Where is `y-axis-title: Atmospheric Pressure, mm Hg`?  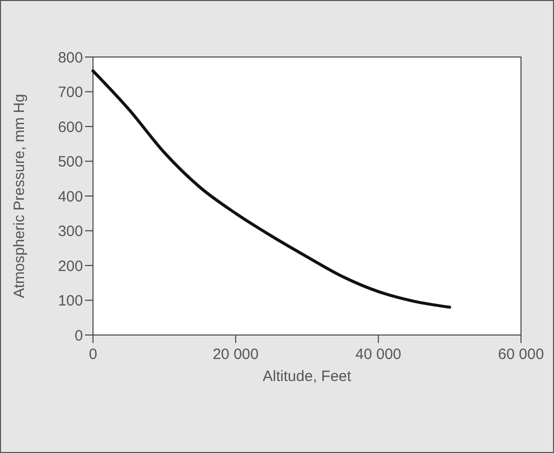 y-axis-title: Atmospheric Pressure, mm Hg is located at coordinates (19, 196).